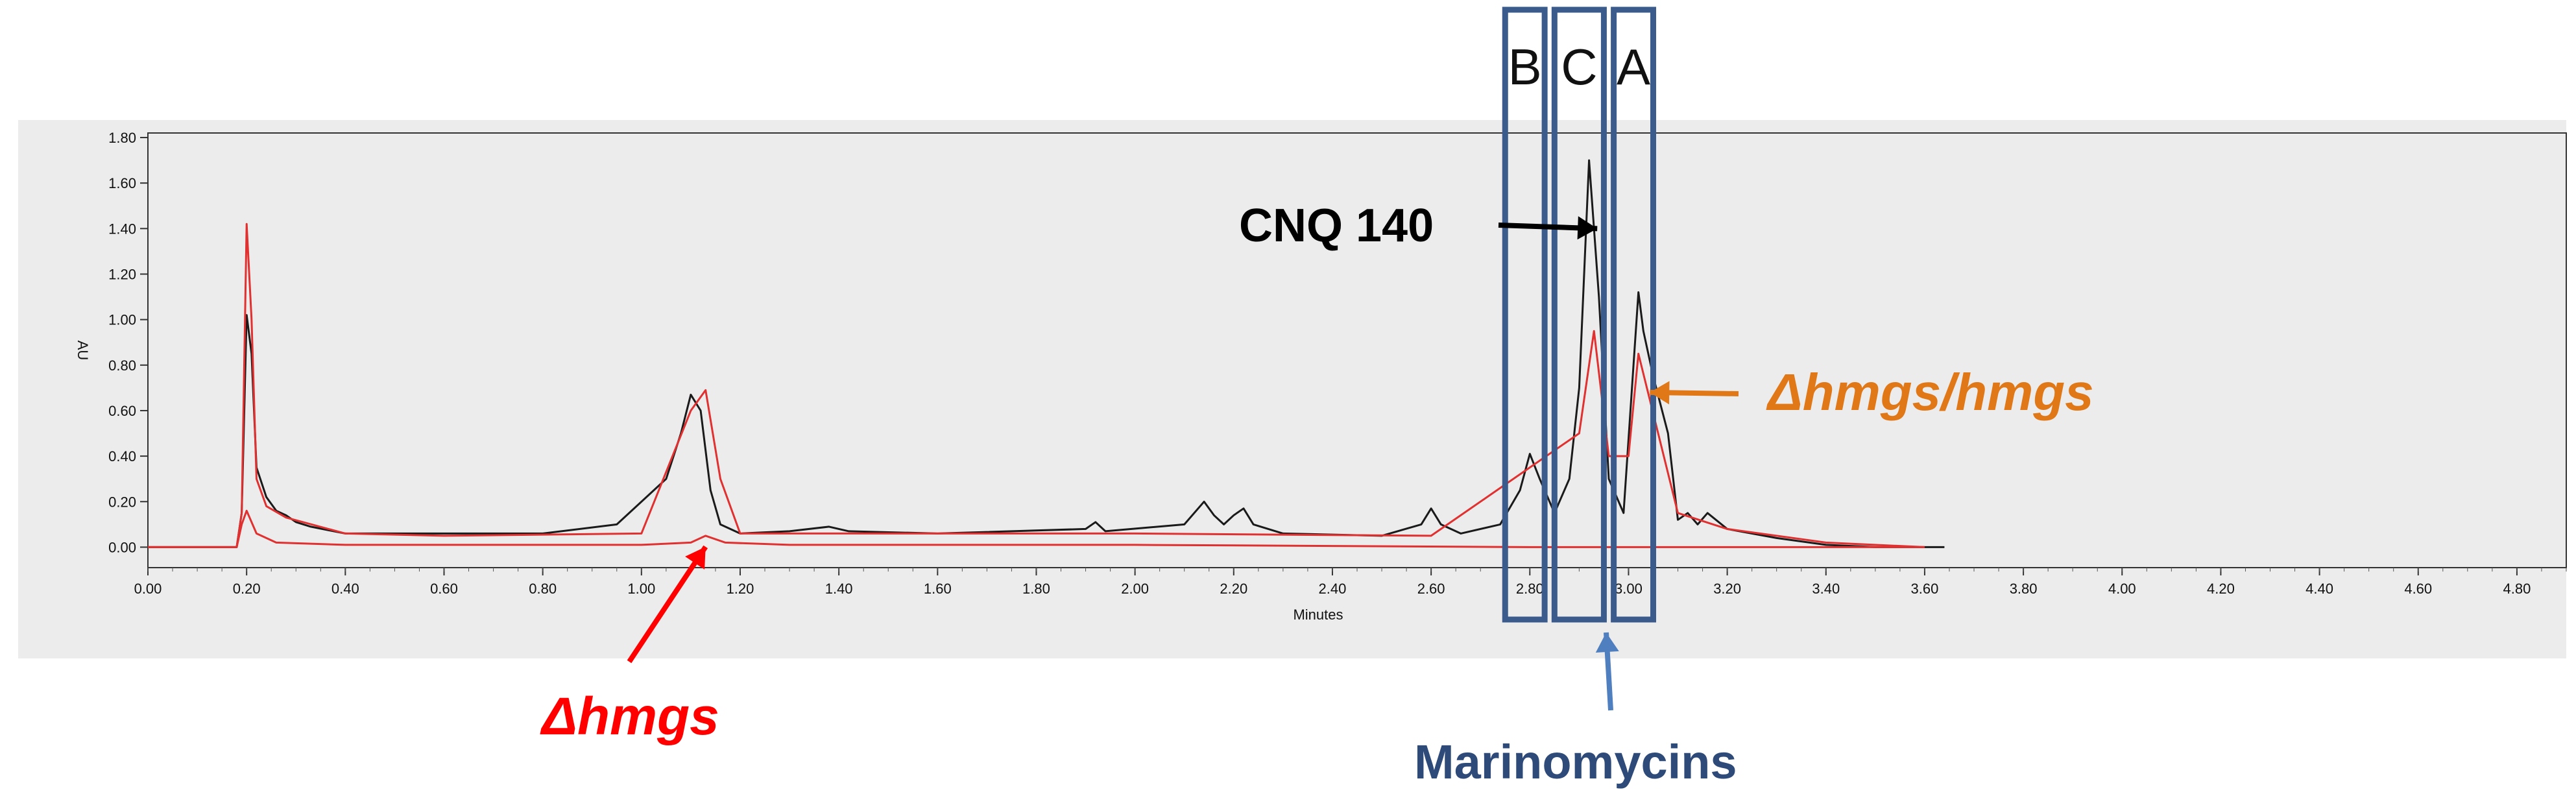 The image size is (2576, 807). Describe the element at coordinates (543, 589) in the screenshot. I see `x-tick-label: 0.80` at that location.